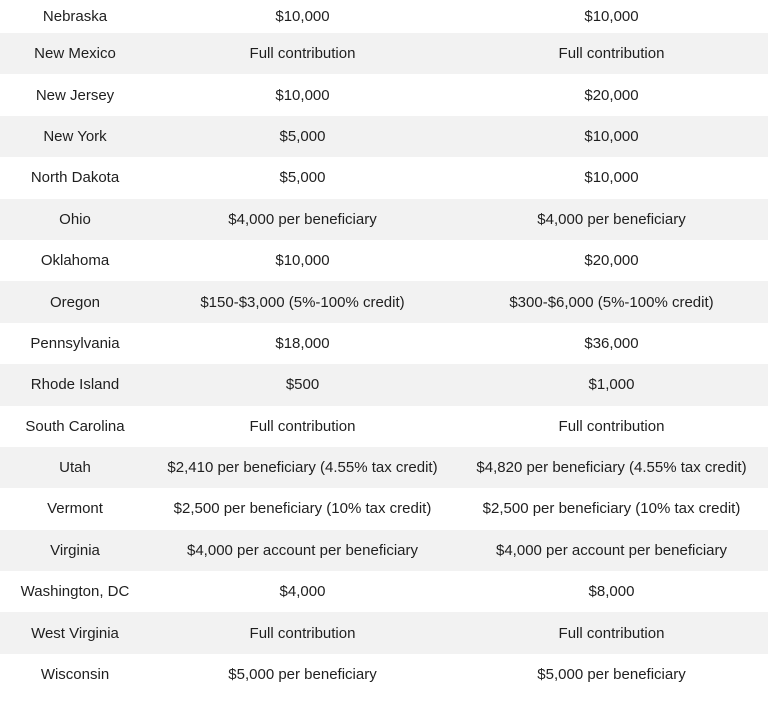  What do you see at coordinates (75, 550) in the screenshot?
I see `state-cell: Virginia` at bounding box center [75, 550].